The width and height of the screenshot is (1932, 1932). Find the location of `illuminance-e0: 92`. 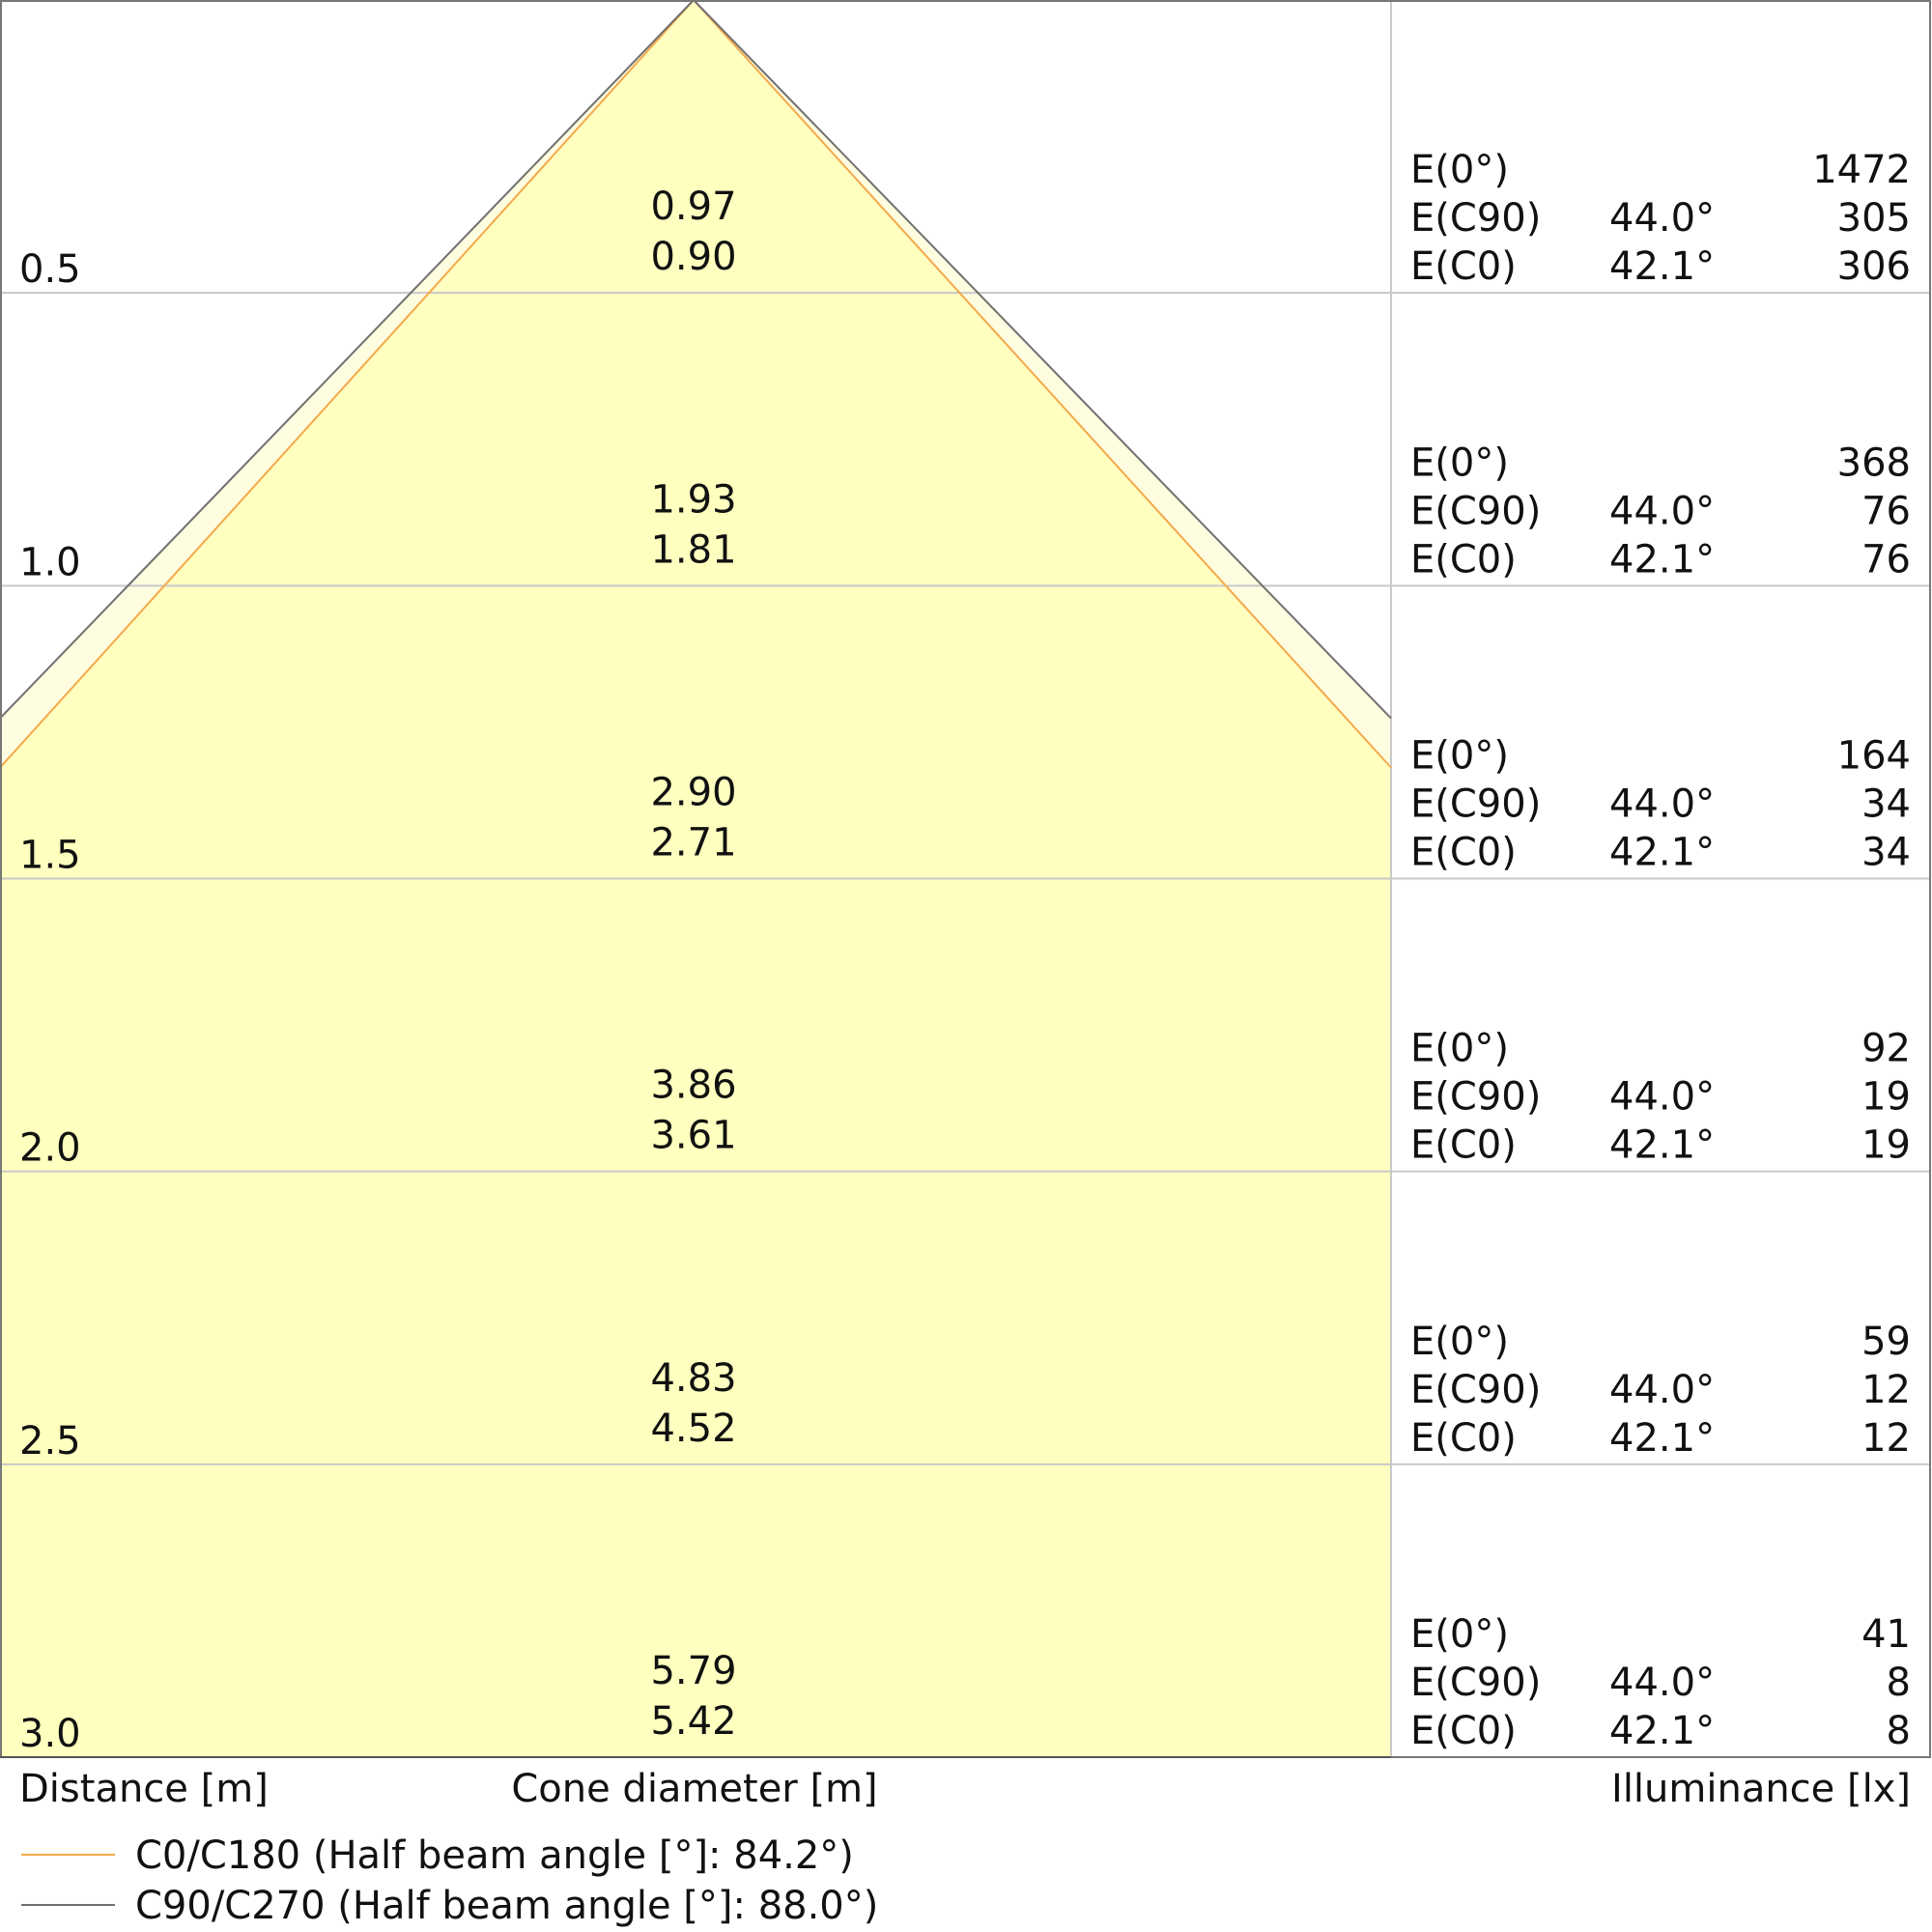

illuminance-e0: 92 is located at coordinates (1886, 1049).